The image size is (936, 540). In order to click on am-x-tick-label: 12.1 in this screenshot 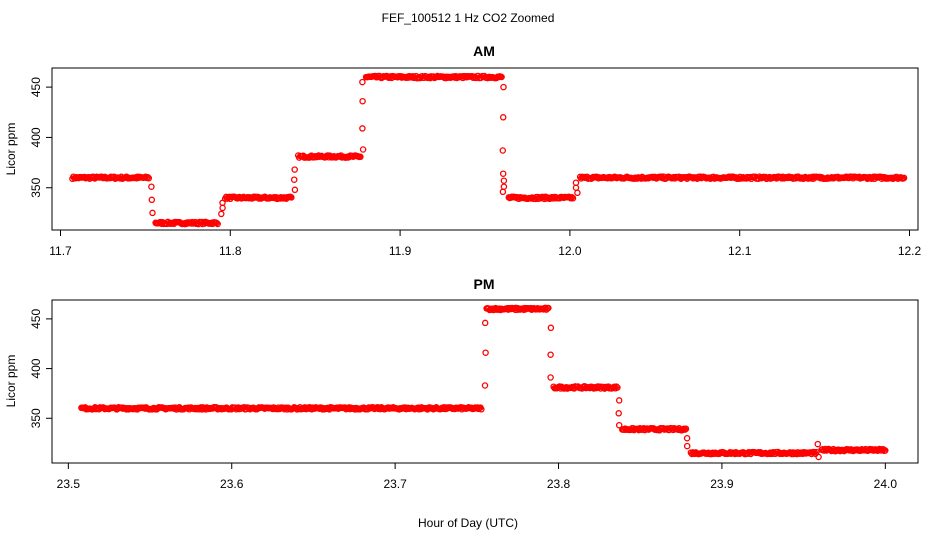, I will do `click(740, 251)`.